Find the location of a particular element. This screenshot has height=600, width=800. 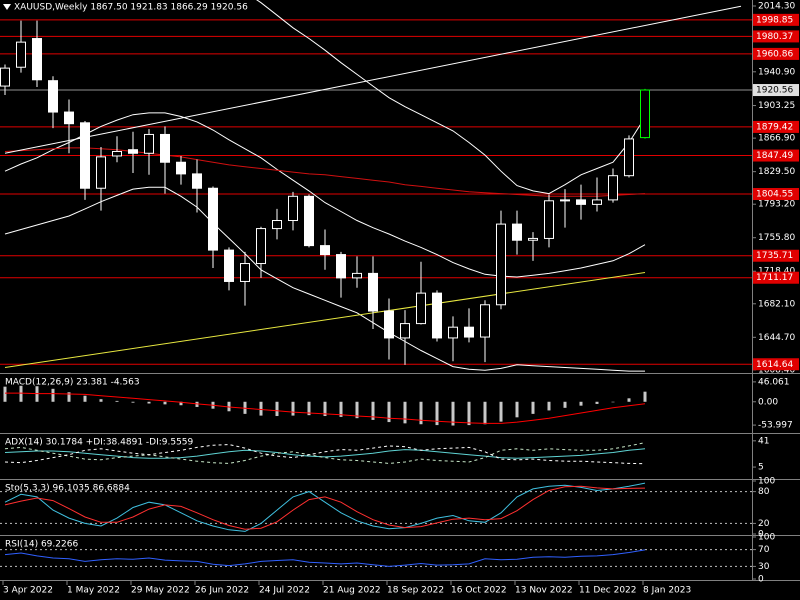

x-tick-label: 29 May 2022 is located at coordinates (160, 591).